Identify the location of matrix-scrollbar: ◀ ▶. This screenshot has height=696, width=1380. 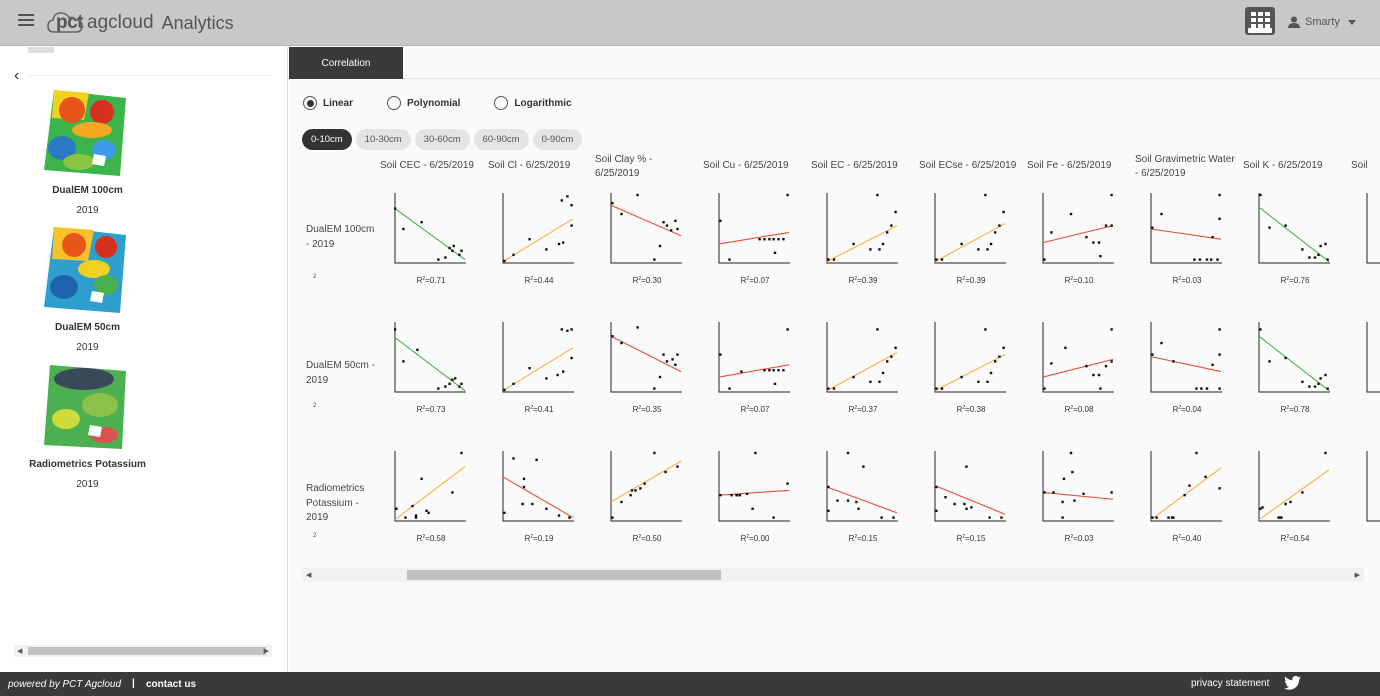
(833, 575).